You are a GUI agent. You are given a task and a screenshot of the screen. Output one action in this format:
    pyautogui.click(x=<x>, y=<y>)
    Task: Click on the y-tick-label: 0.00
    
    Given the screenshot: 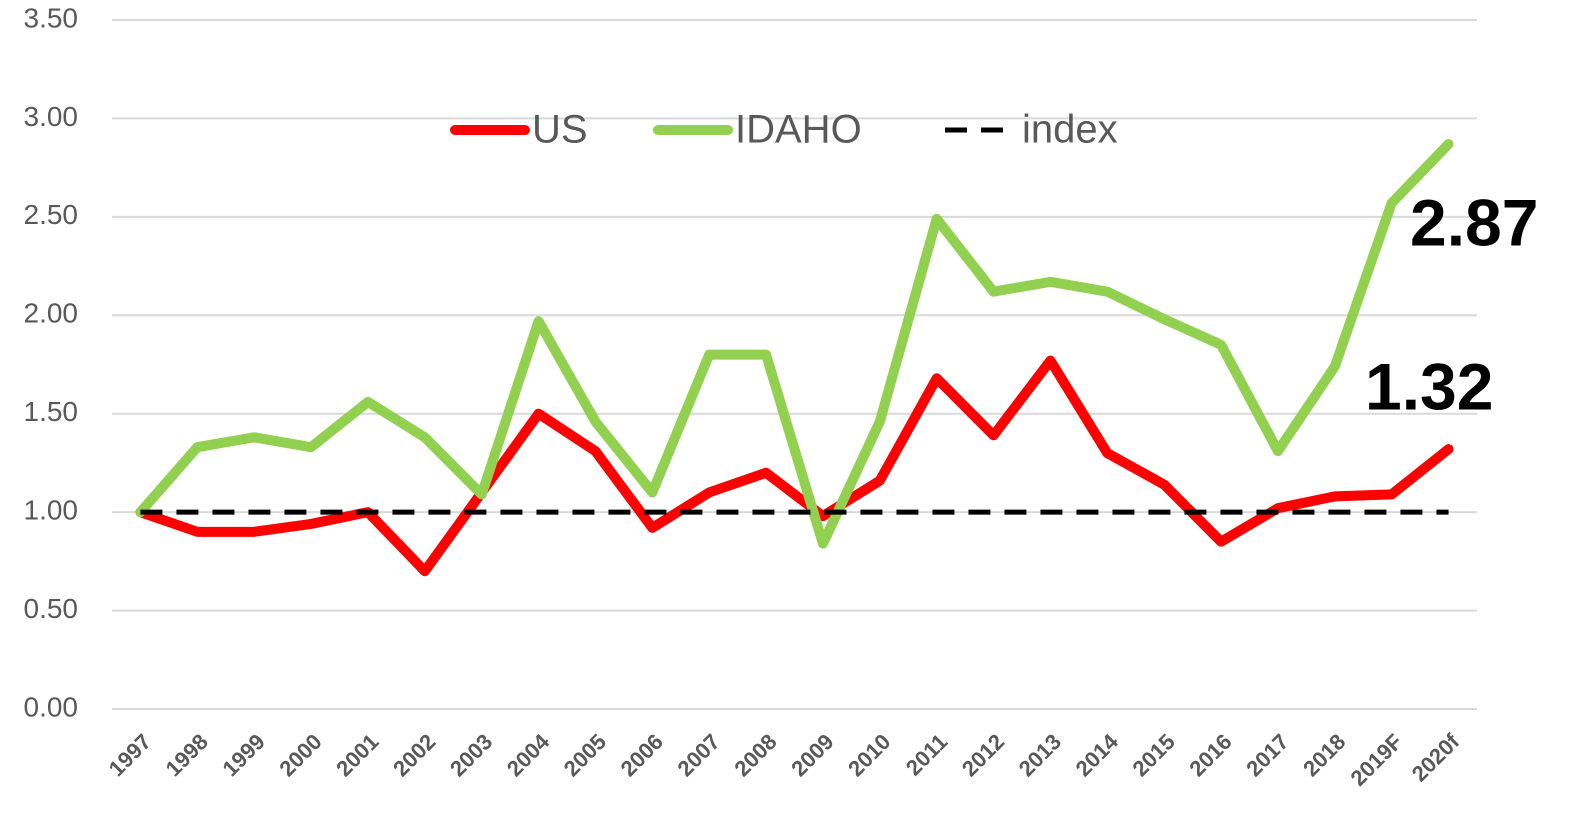 What is the action you would take?
    pyautogui.click(x=51, y=706)
    